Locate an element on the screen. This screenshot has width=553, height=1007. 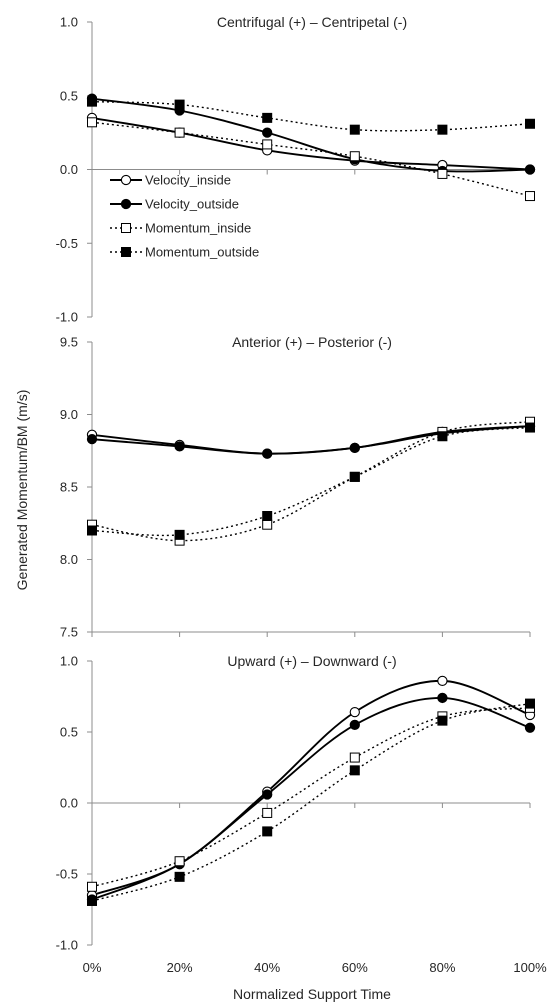
legend-item-momentum-outside: Momentum_outside is located at coordinates (184, 252).